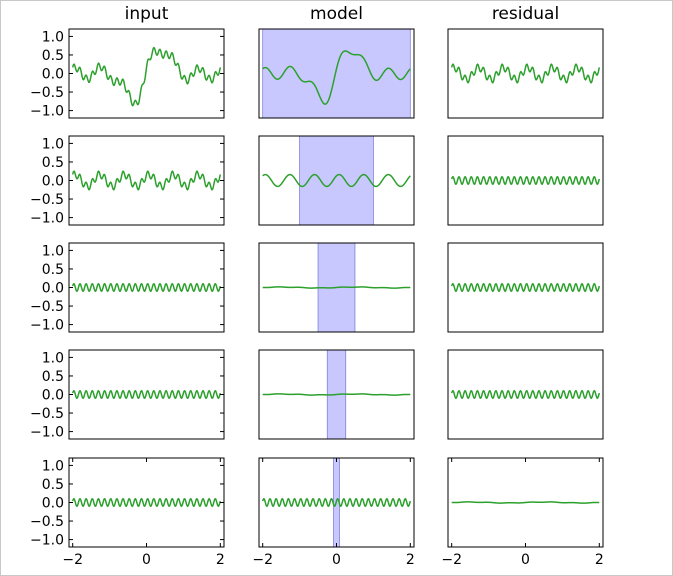  What do you see at coordinates (147, 14) in the screenshot?
I see `column-title-input: input` at bounding box center [147, 14].